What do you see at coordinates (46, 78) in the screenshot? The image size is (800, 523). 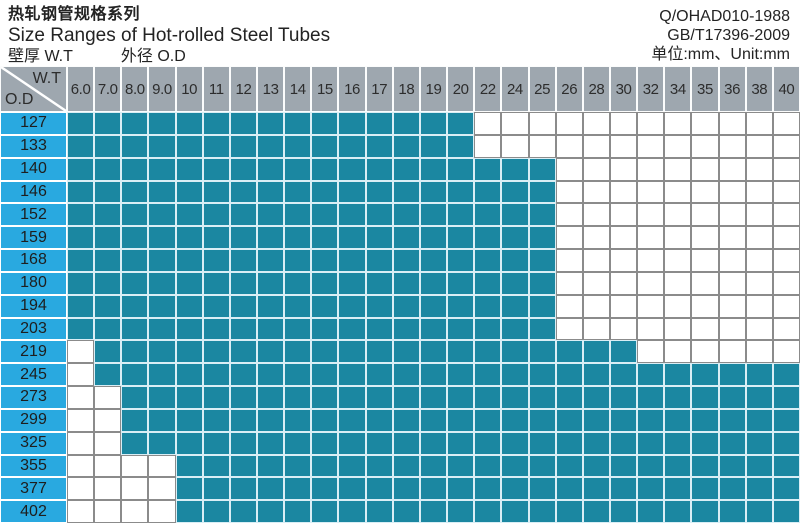 I see `corner-wt-label: W.T` at bounding box center [46, 78].